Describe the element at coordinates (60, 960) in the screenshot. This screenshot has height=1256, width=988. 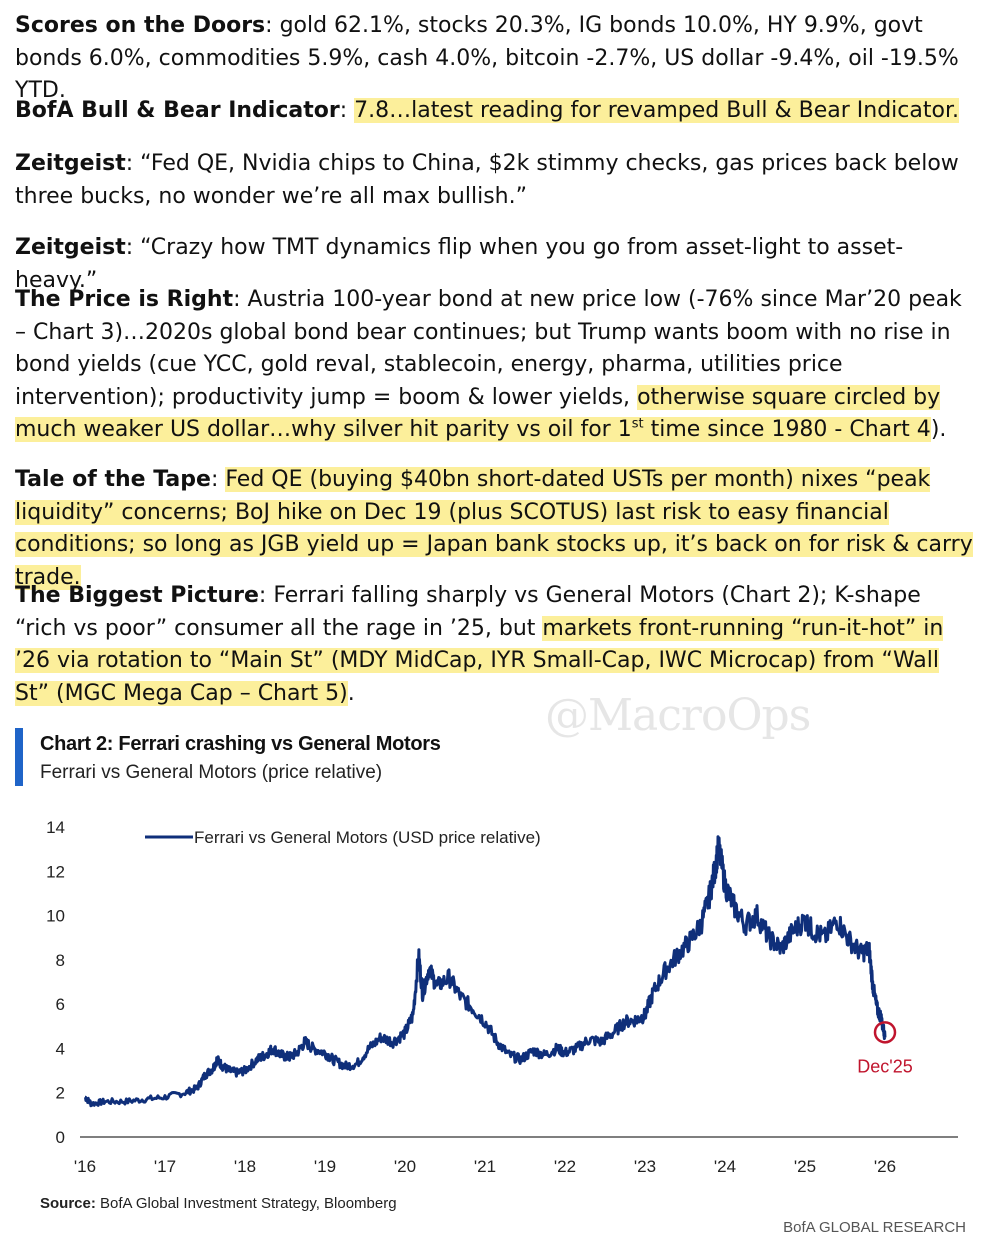
I see `y-tick-label: 8` at that location.